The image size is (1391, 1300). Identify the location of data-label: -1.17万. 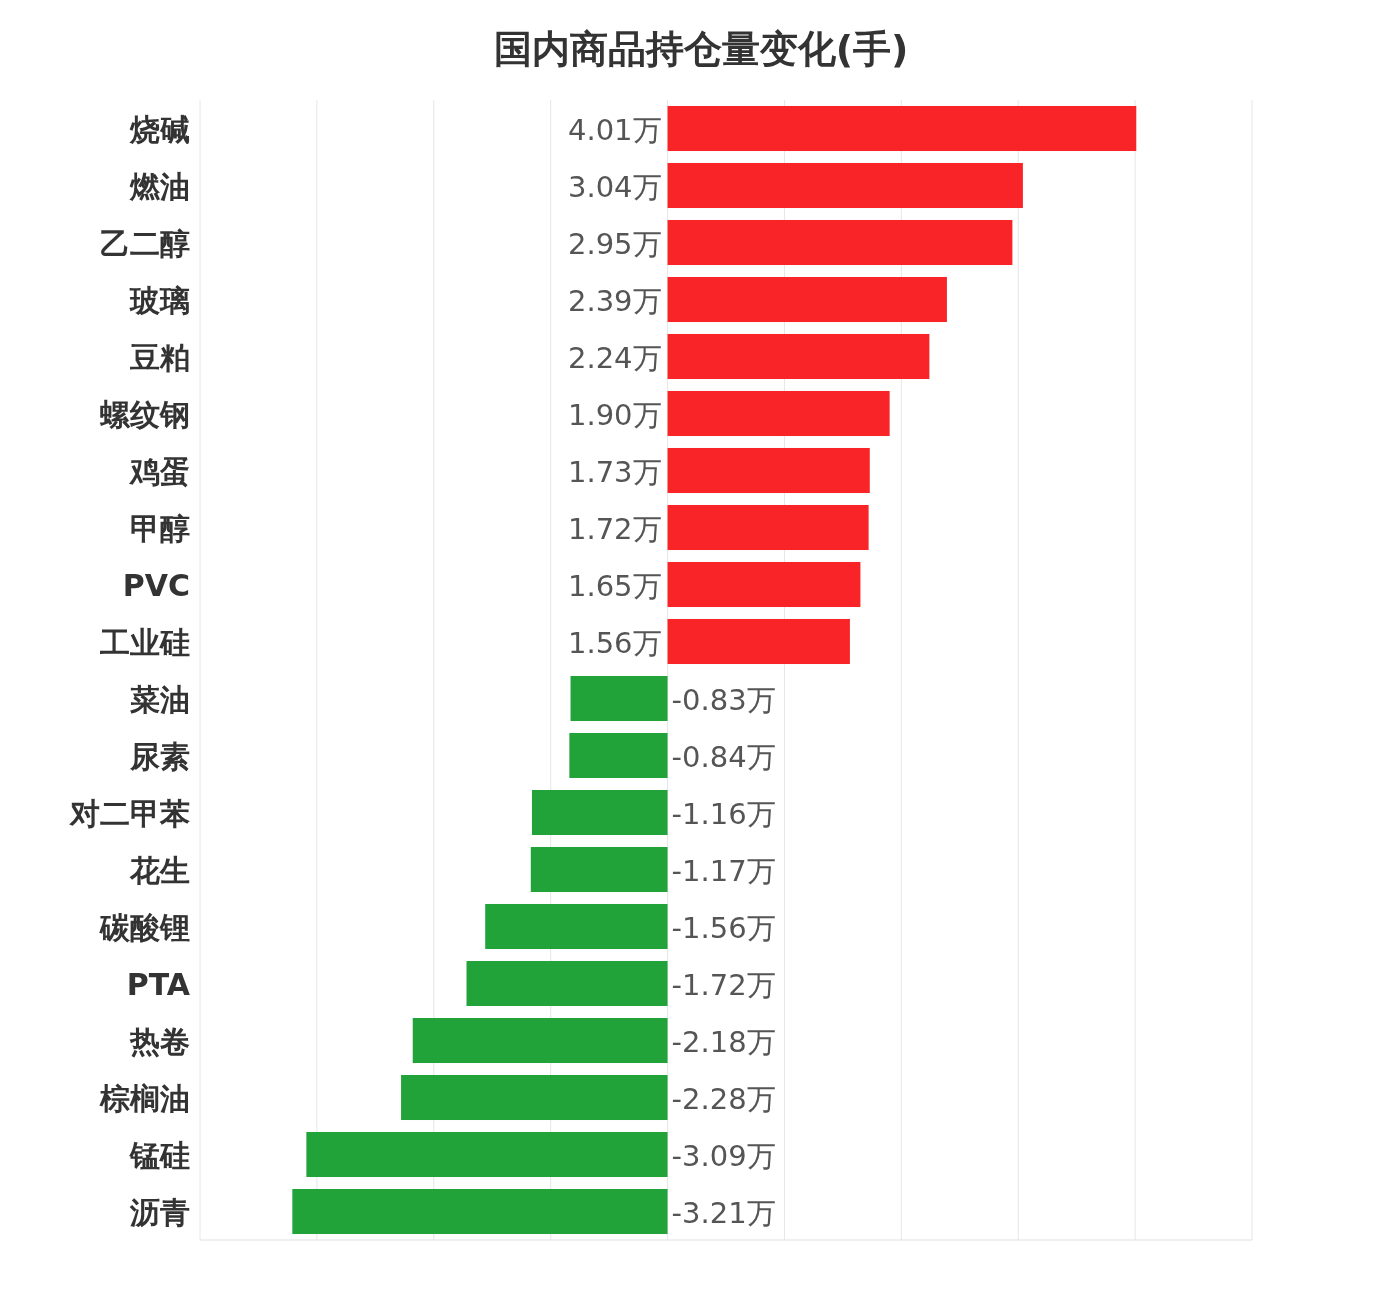
(723, 870).